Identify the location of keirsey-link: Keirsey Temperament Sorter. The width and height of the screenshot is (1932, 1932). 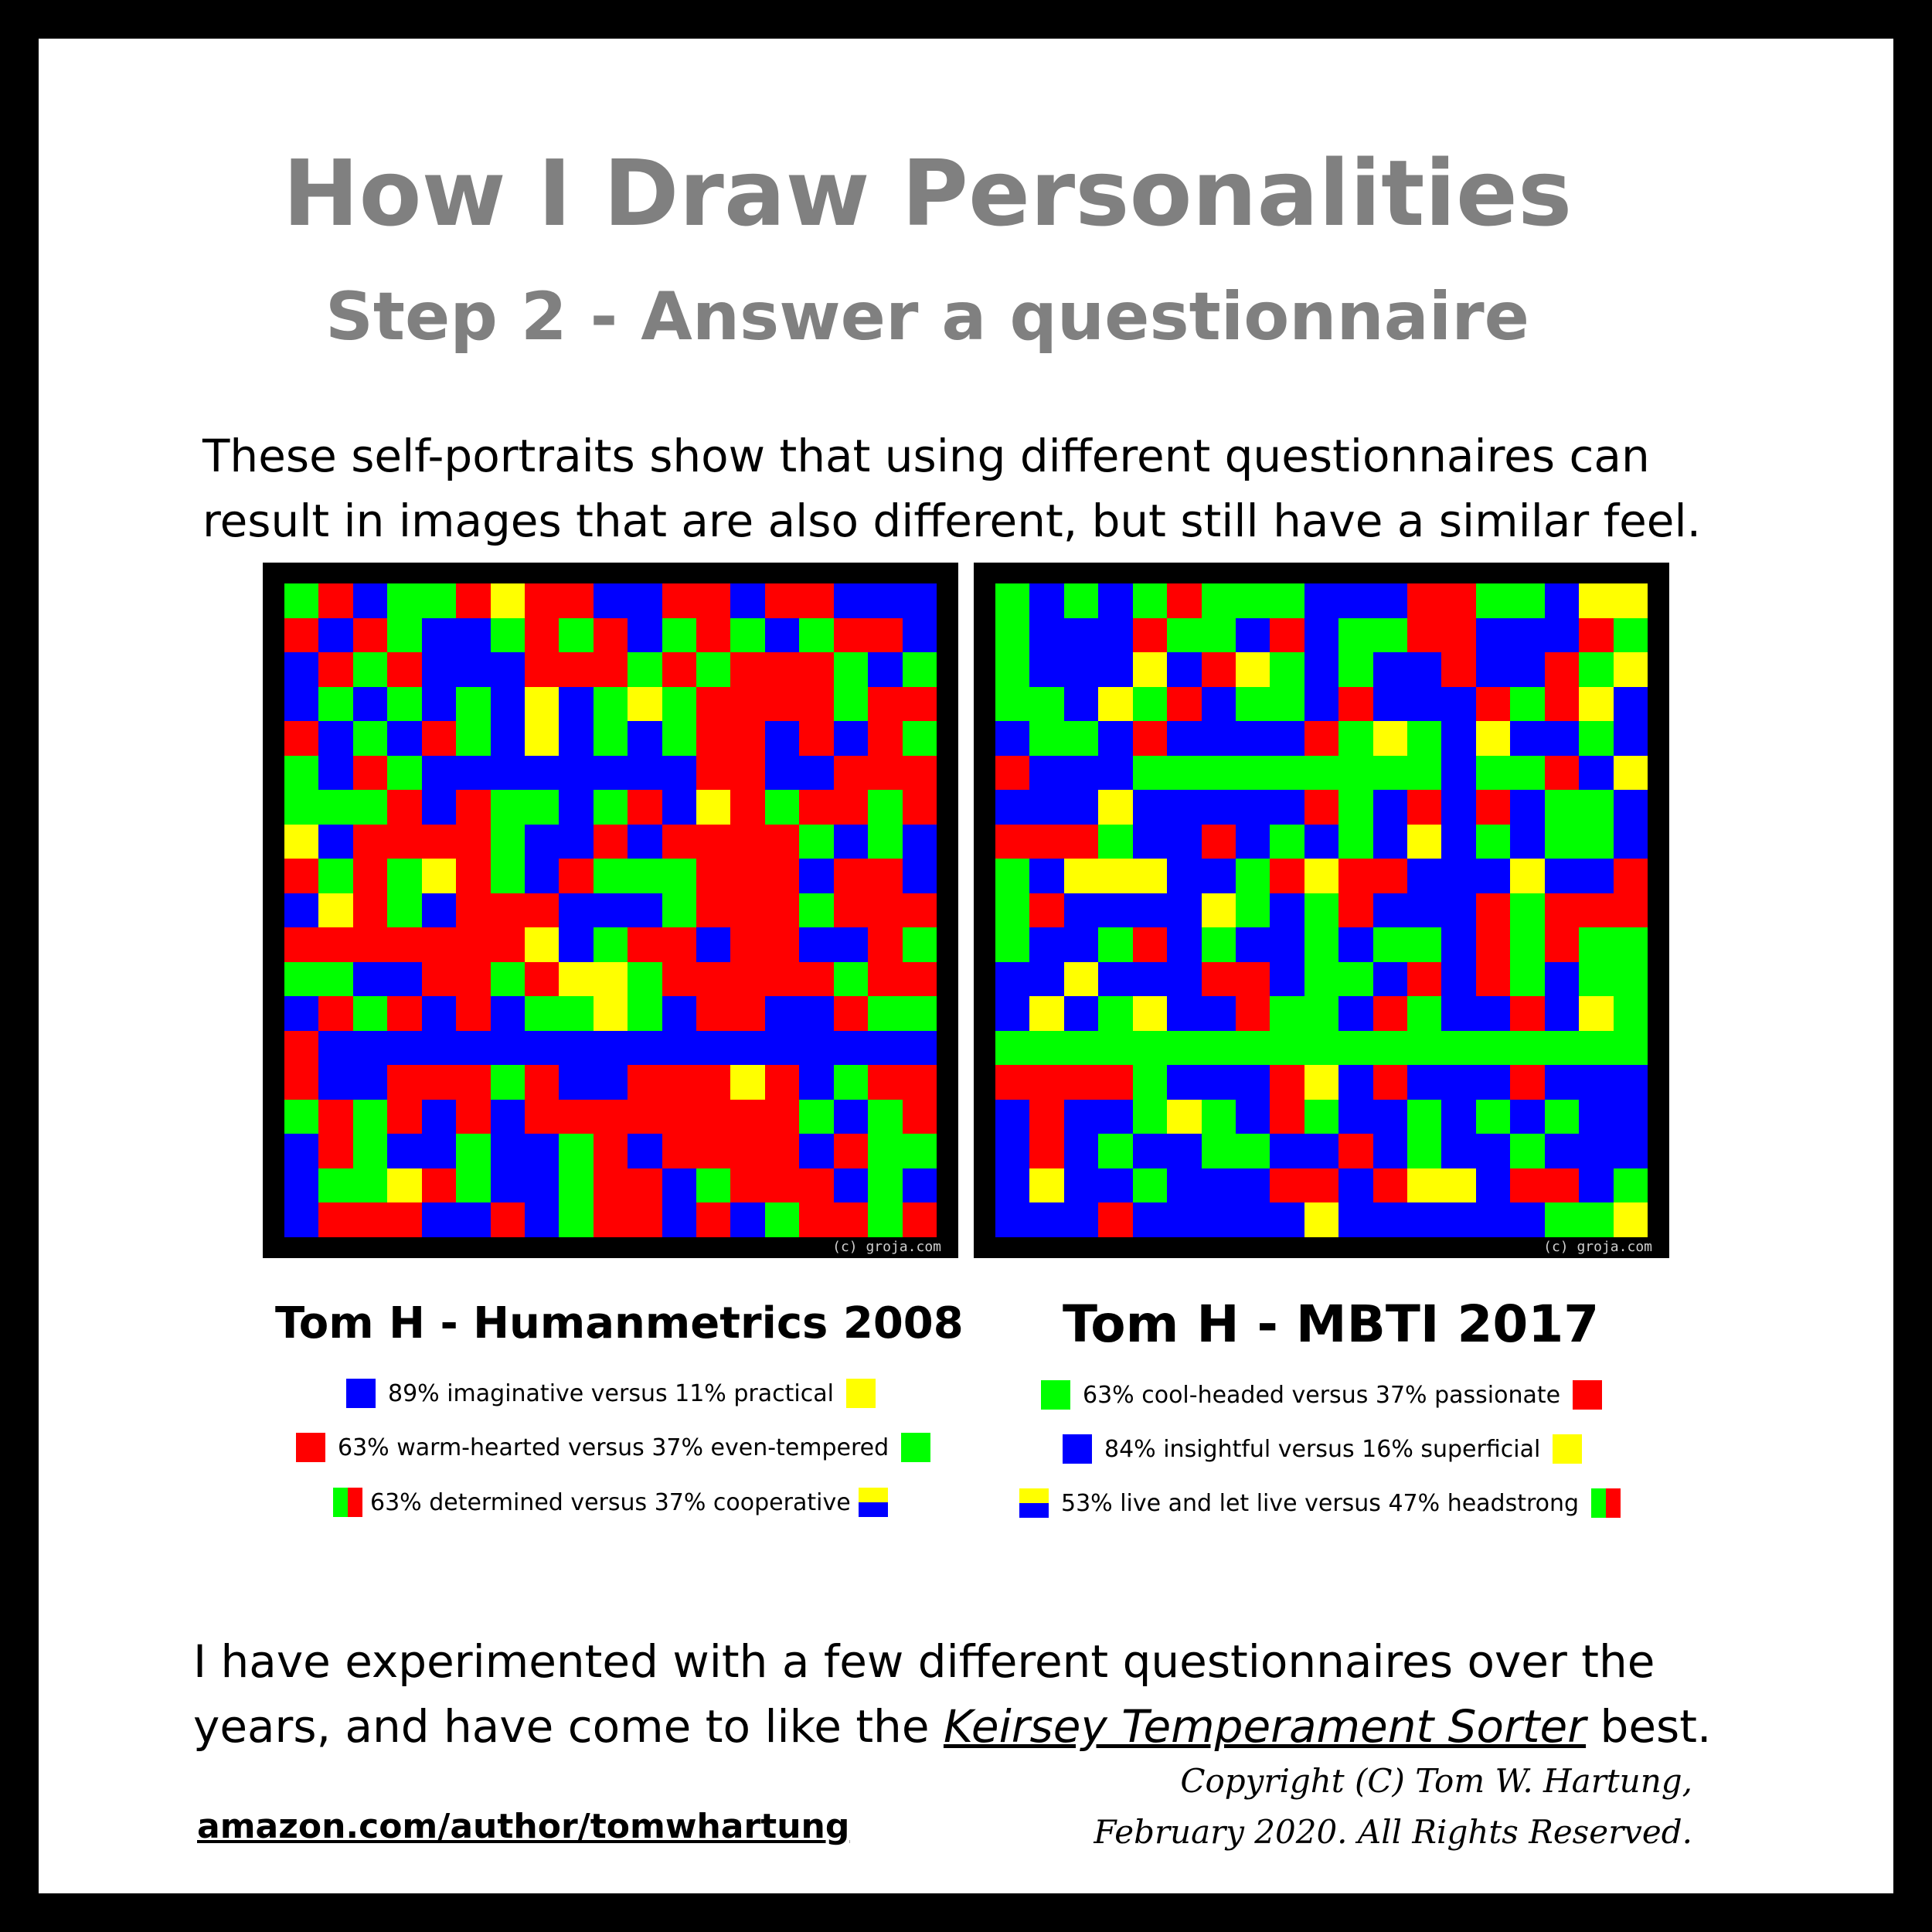
(1265, 1727).